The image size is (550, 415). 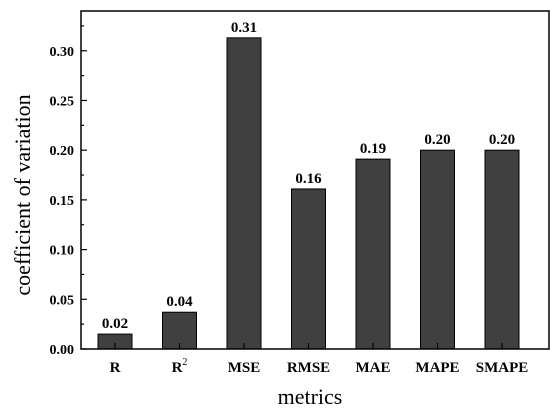 I want to click on y-axis-title: coefficient of variation, so click(x=22, y=194).